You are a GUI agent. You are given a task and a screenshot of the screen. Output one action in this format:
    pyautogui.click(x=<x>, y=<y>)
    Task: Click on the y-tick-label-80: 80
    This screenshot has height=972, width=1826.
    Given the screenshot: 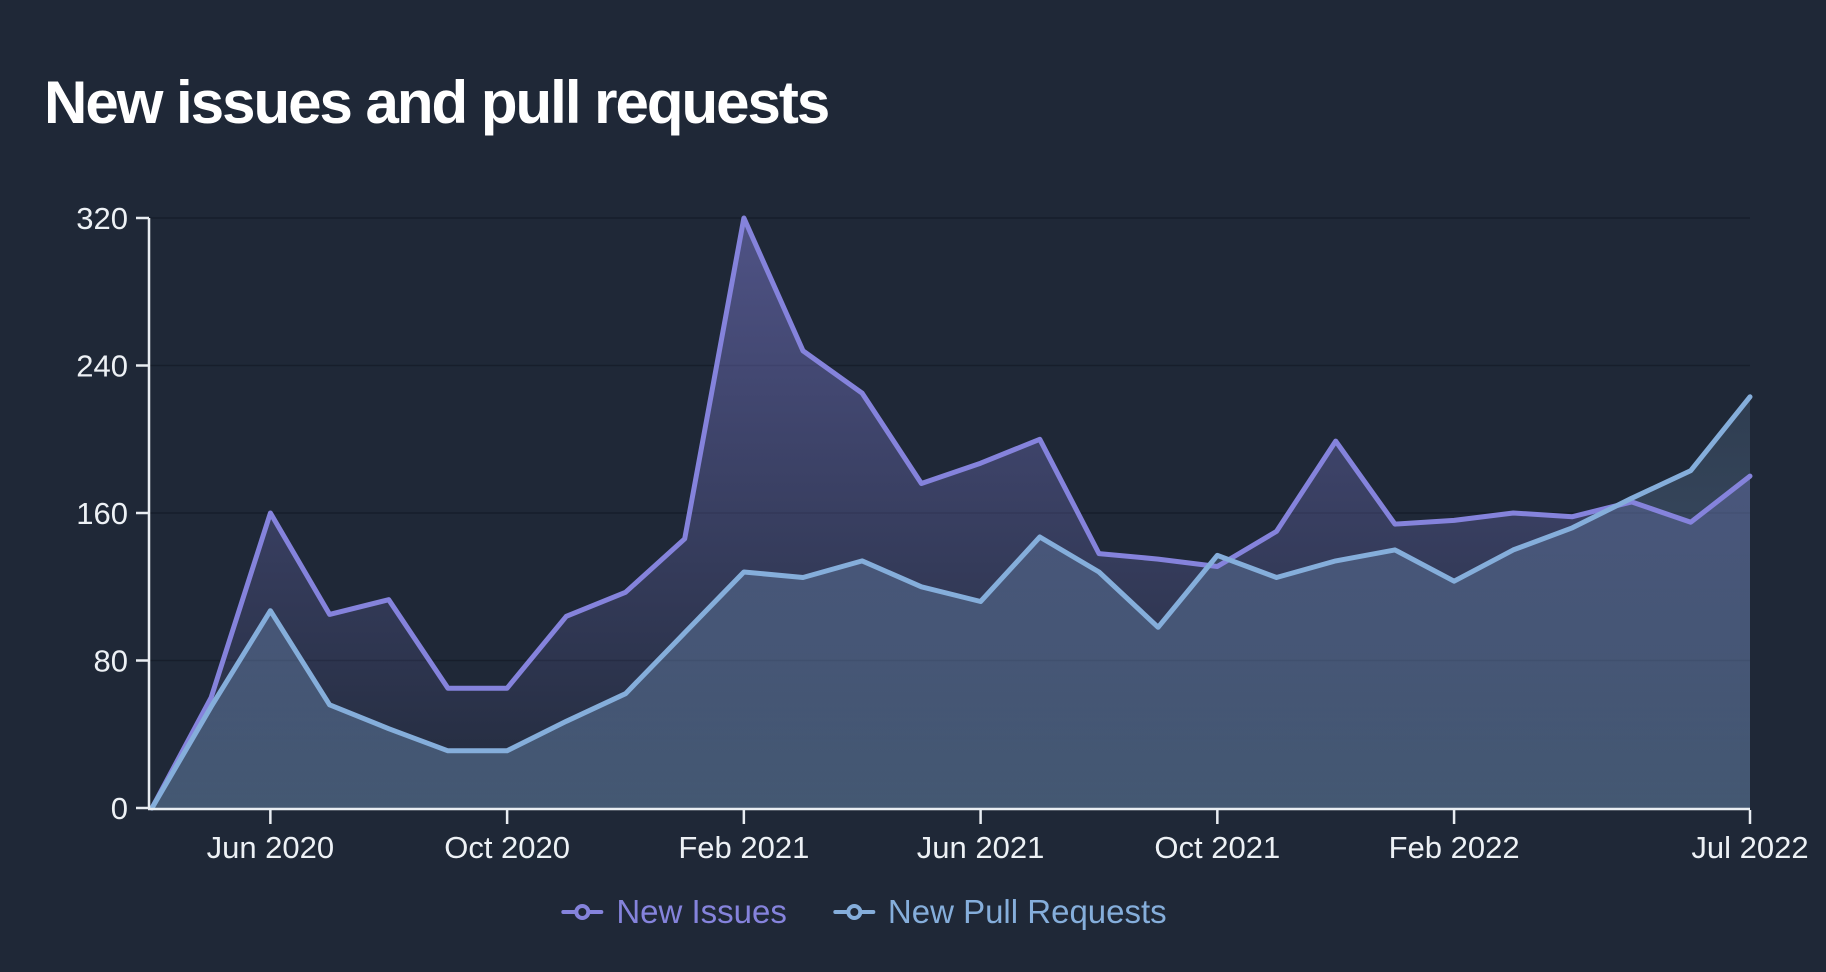 What is the action you would take?
    pyautogui.click(x=111, y=661)
    